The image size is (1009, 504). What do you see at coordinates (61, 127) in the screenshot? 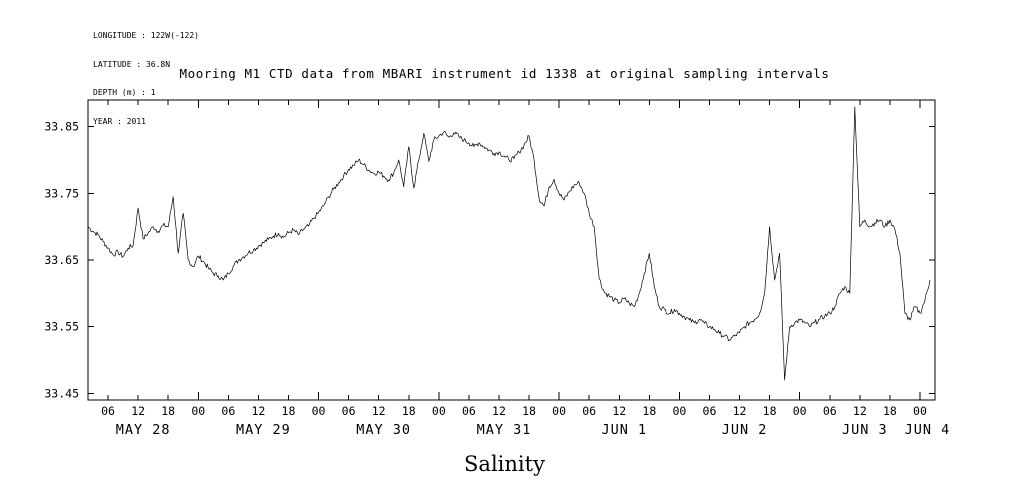
I see `svg-text: 33.85` at bounding box center [61, 127].